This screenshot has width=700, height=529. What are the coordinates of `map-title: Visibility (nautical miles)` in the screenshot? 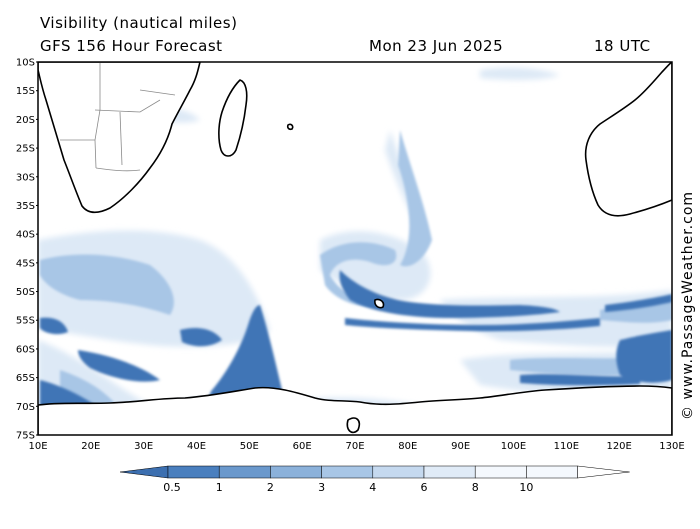 It's located at (139, 23).